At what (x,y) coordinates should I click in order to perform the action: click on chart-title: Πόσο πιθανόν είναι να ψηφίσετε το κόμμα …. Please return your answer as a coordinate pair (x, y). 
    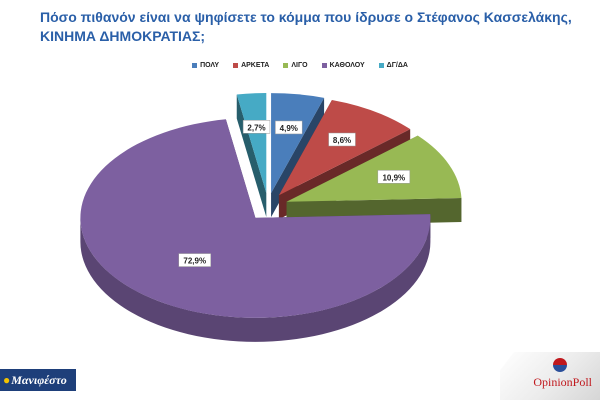
    Looking at the image, I should click on (310, 27).